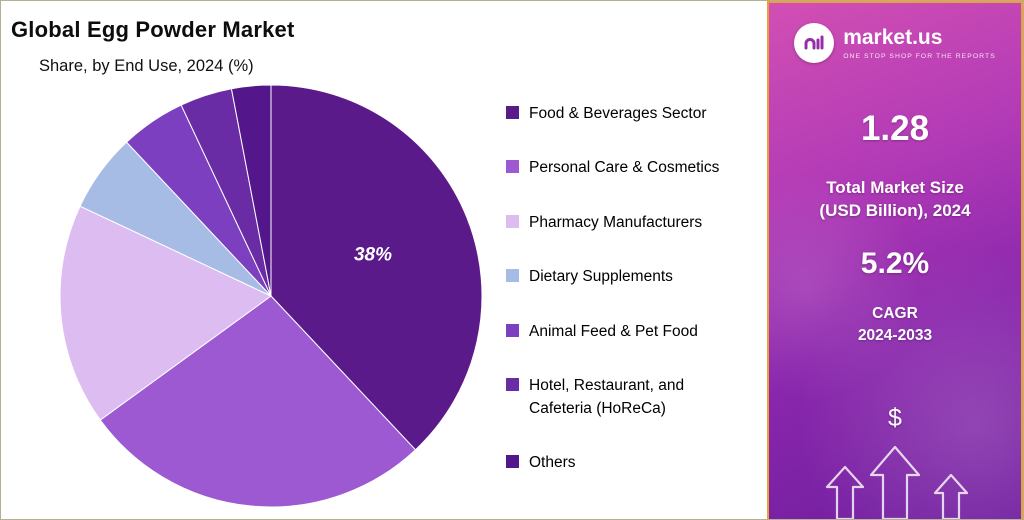 Image resolution: width=1024 pixels, height=520 pixels. Describe the element at coordinates (897, 482) in the screenshot. I see `growth-arrows-icon` at that location.